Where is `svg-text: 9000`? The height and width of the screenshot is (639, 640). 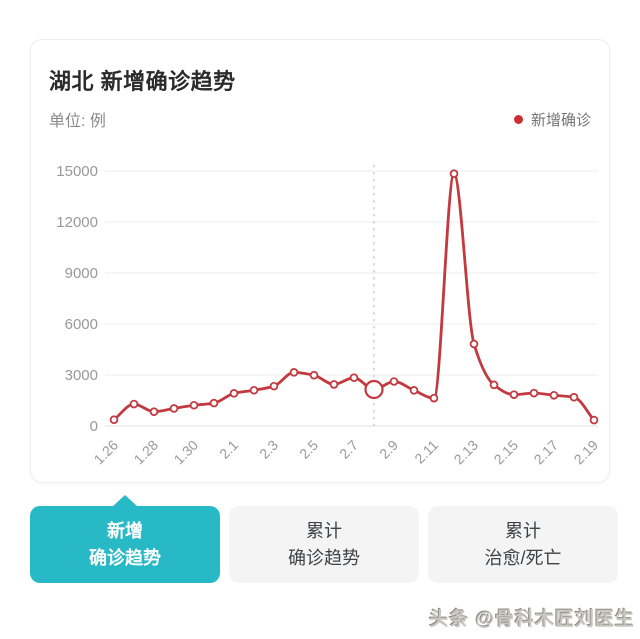
svg-text: 9000 is located at coordinates (81, 273).